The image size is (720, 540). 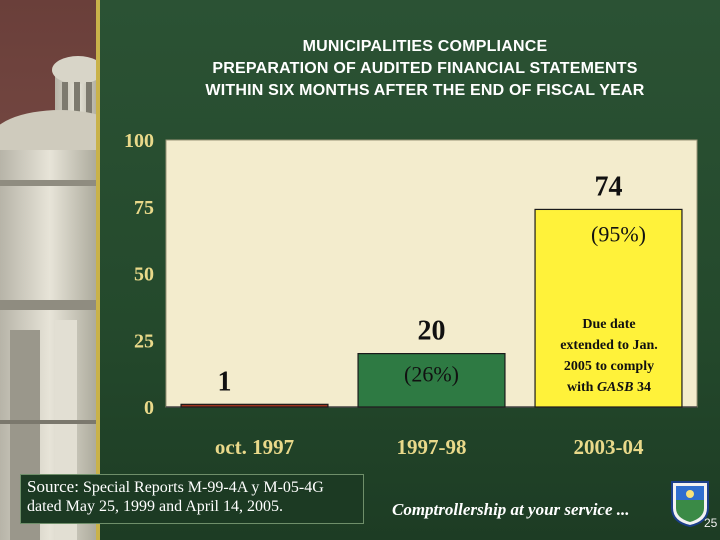 I want to click on data-label-2: 74, so click(x=609, y=186).